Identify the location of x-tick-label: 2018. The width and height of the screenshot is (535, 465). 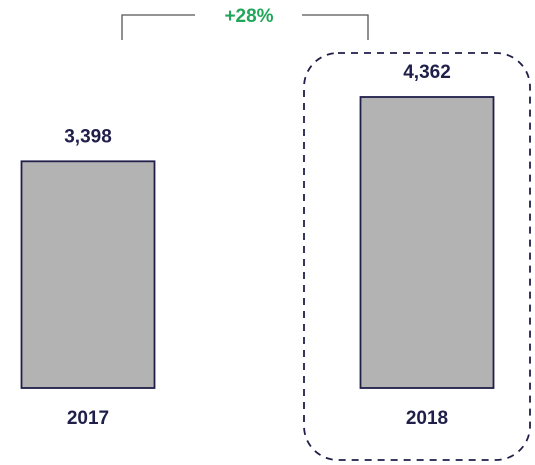
(427, 418).